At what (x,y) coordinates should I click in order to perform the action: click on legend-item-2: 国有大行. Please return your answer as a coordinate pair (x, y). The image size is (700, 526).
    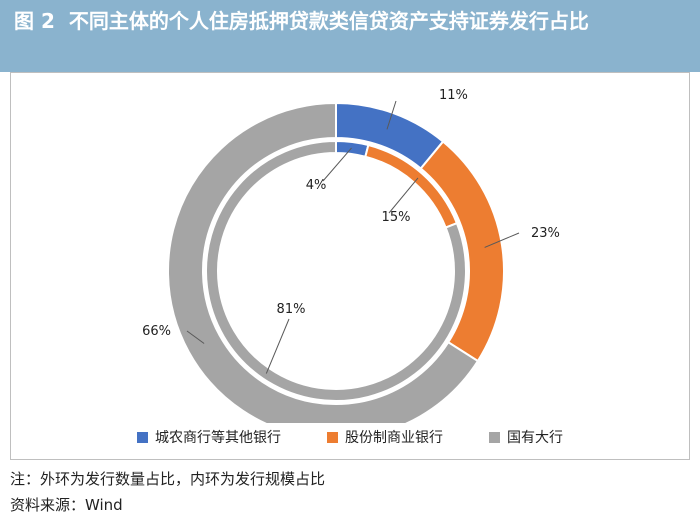
    Looking at the image, I should click on (526, 437).